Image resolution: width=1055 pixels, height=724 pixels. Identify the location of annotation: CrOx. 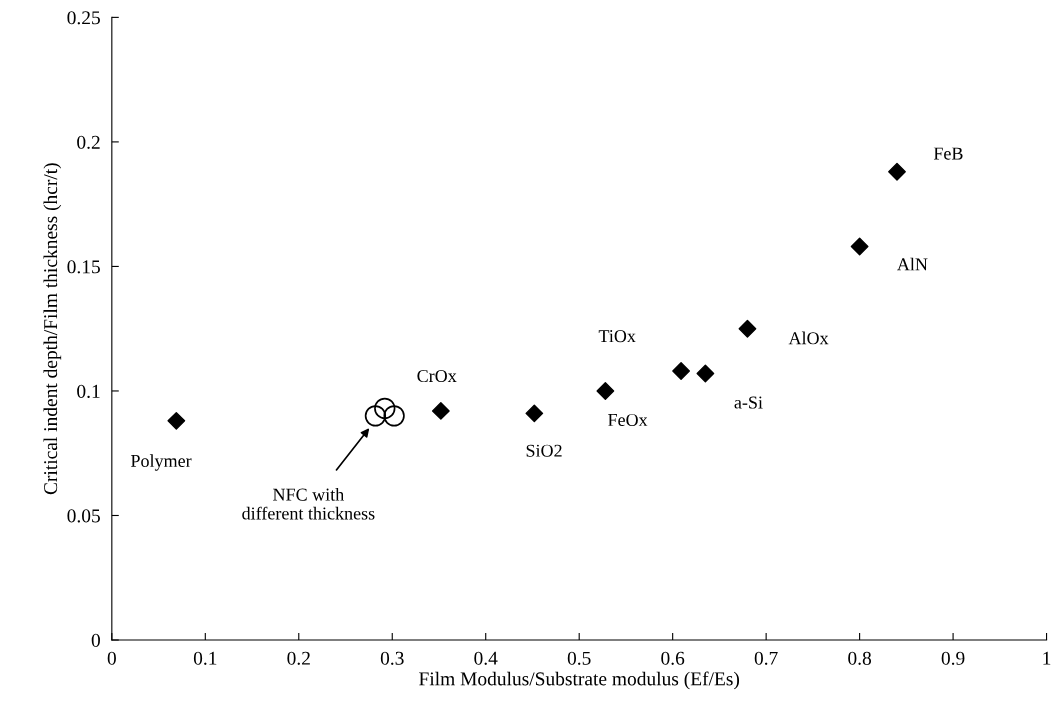
(437, 376).